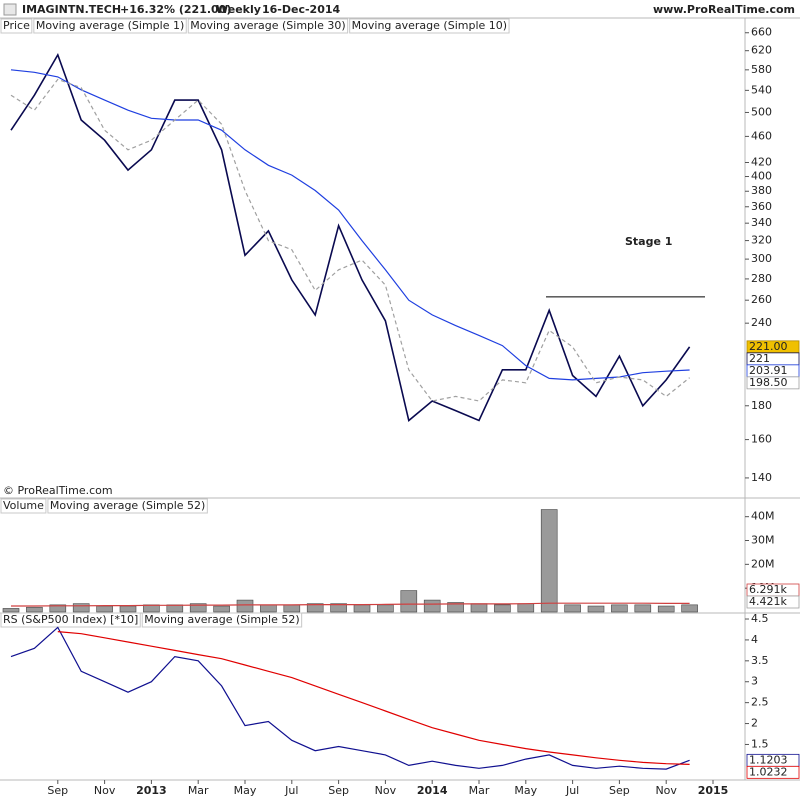  Describe the element at coordinates (761, 206) in the screenshot. I see `y-tick-label: 360` at that location.